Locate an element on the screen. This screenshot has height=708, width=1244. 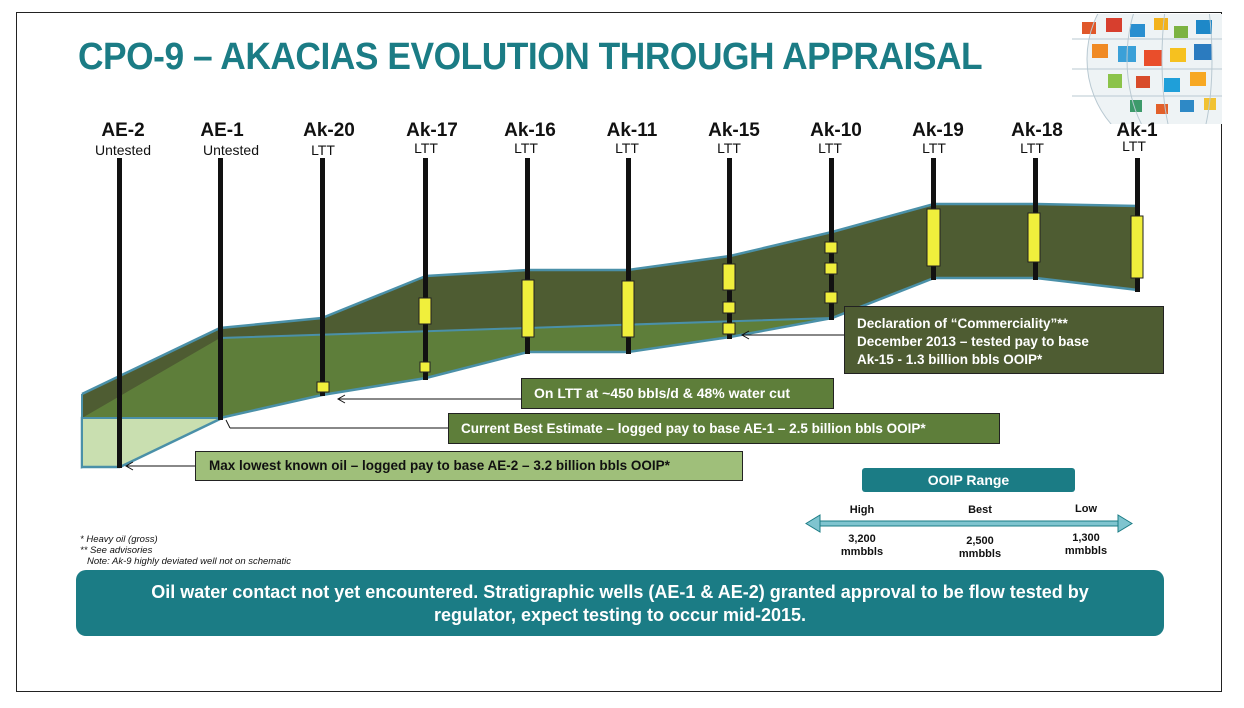
well-stick-ak16 is located at coordinates (527, 256).